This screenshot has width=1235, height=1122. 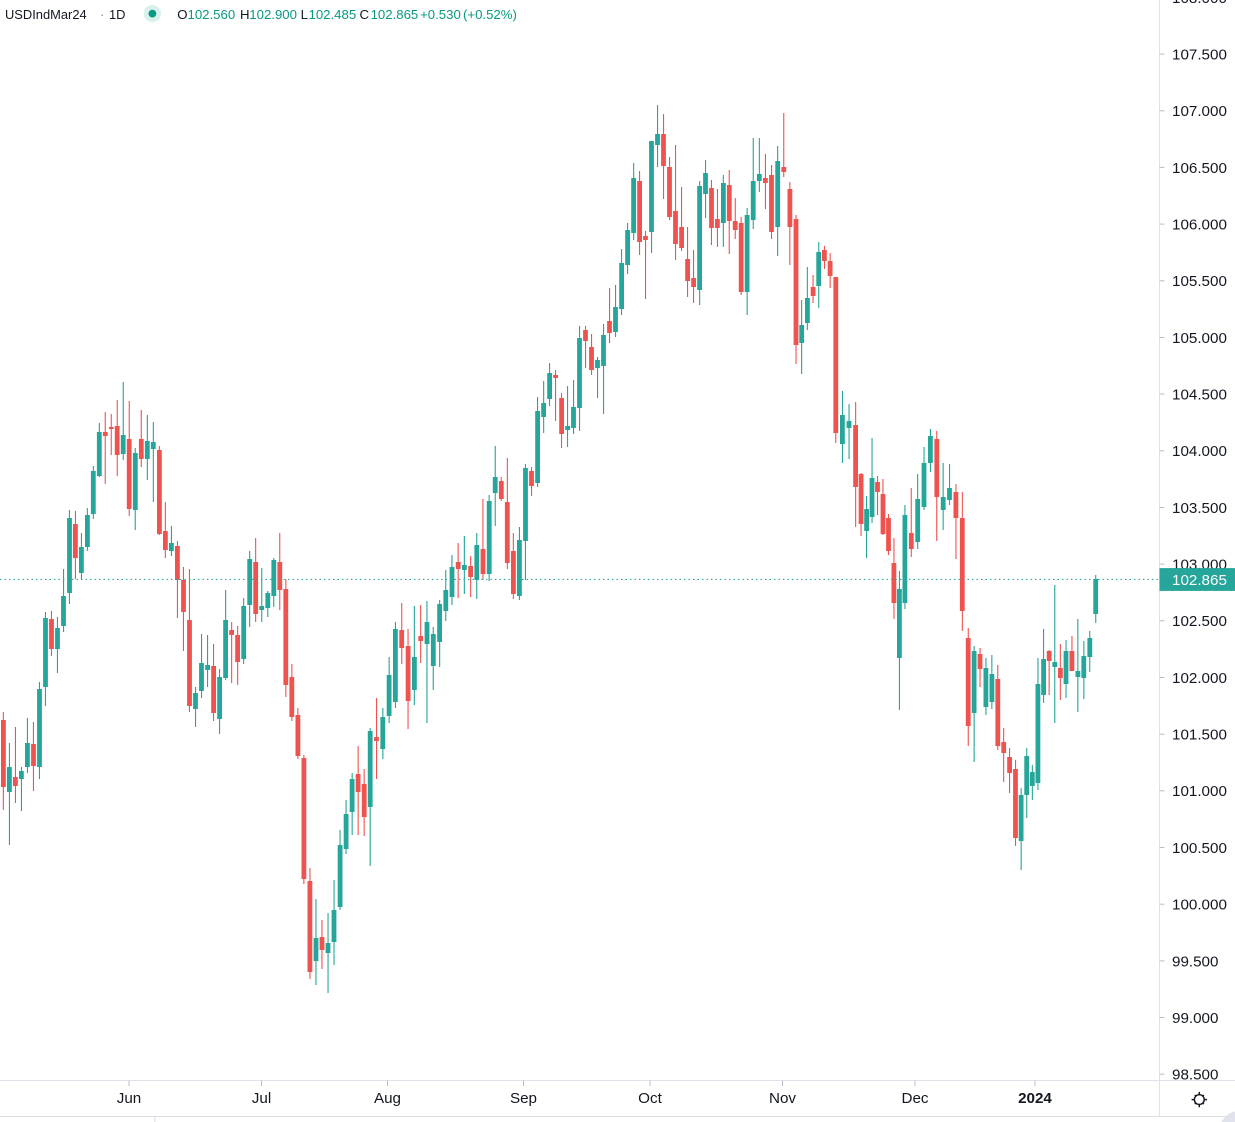 I want to click on svg-text: 102.900, so click(x=273, y=14).